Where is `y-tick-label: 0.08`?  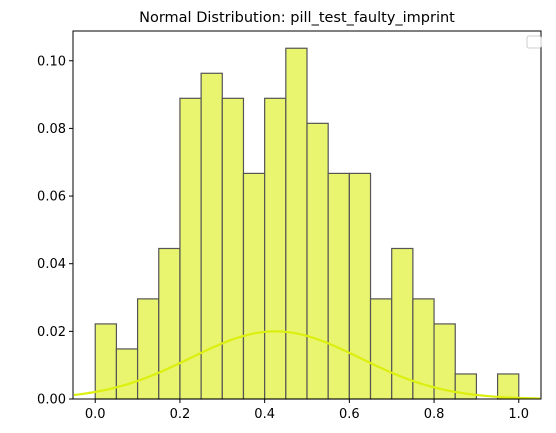
y-tick-label: 0.08 is located at coordinates (51, 129).